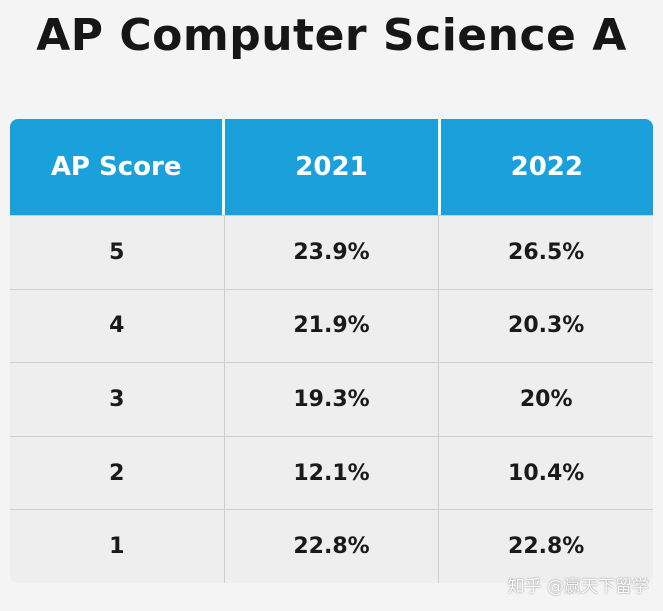  Describe the element at coordinates (331, 35) in the screenshot. I see `page-title: AP Computer Science A` at that location.